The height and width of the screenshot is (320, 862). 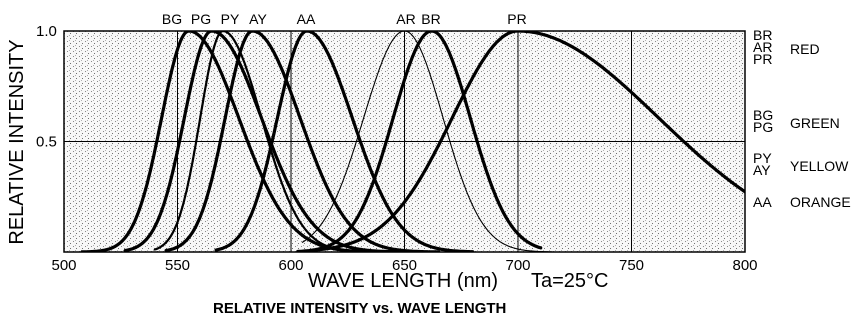 What do you see at coordinates (631, 265) in the screenshot?
I see `x-tick-label: 750` at bounding box center [631, 265].